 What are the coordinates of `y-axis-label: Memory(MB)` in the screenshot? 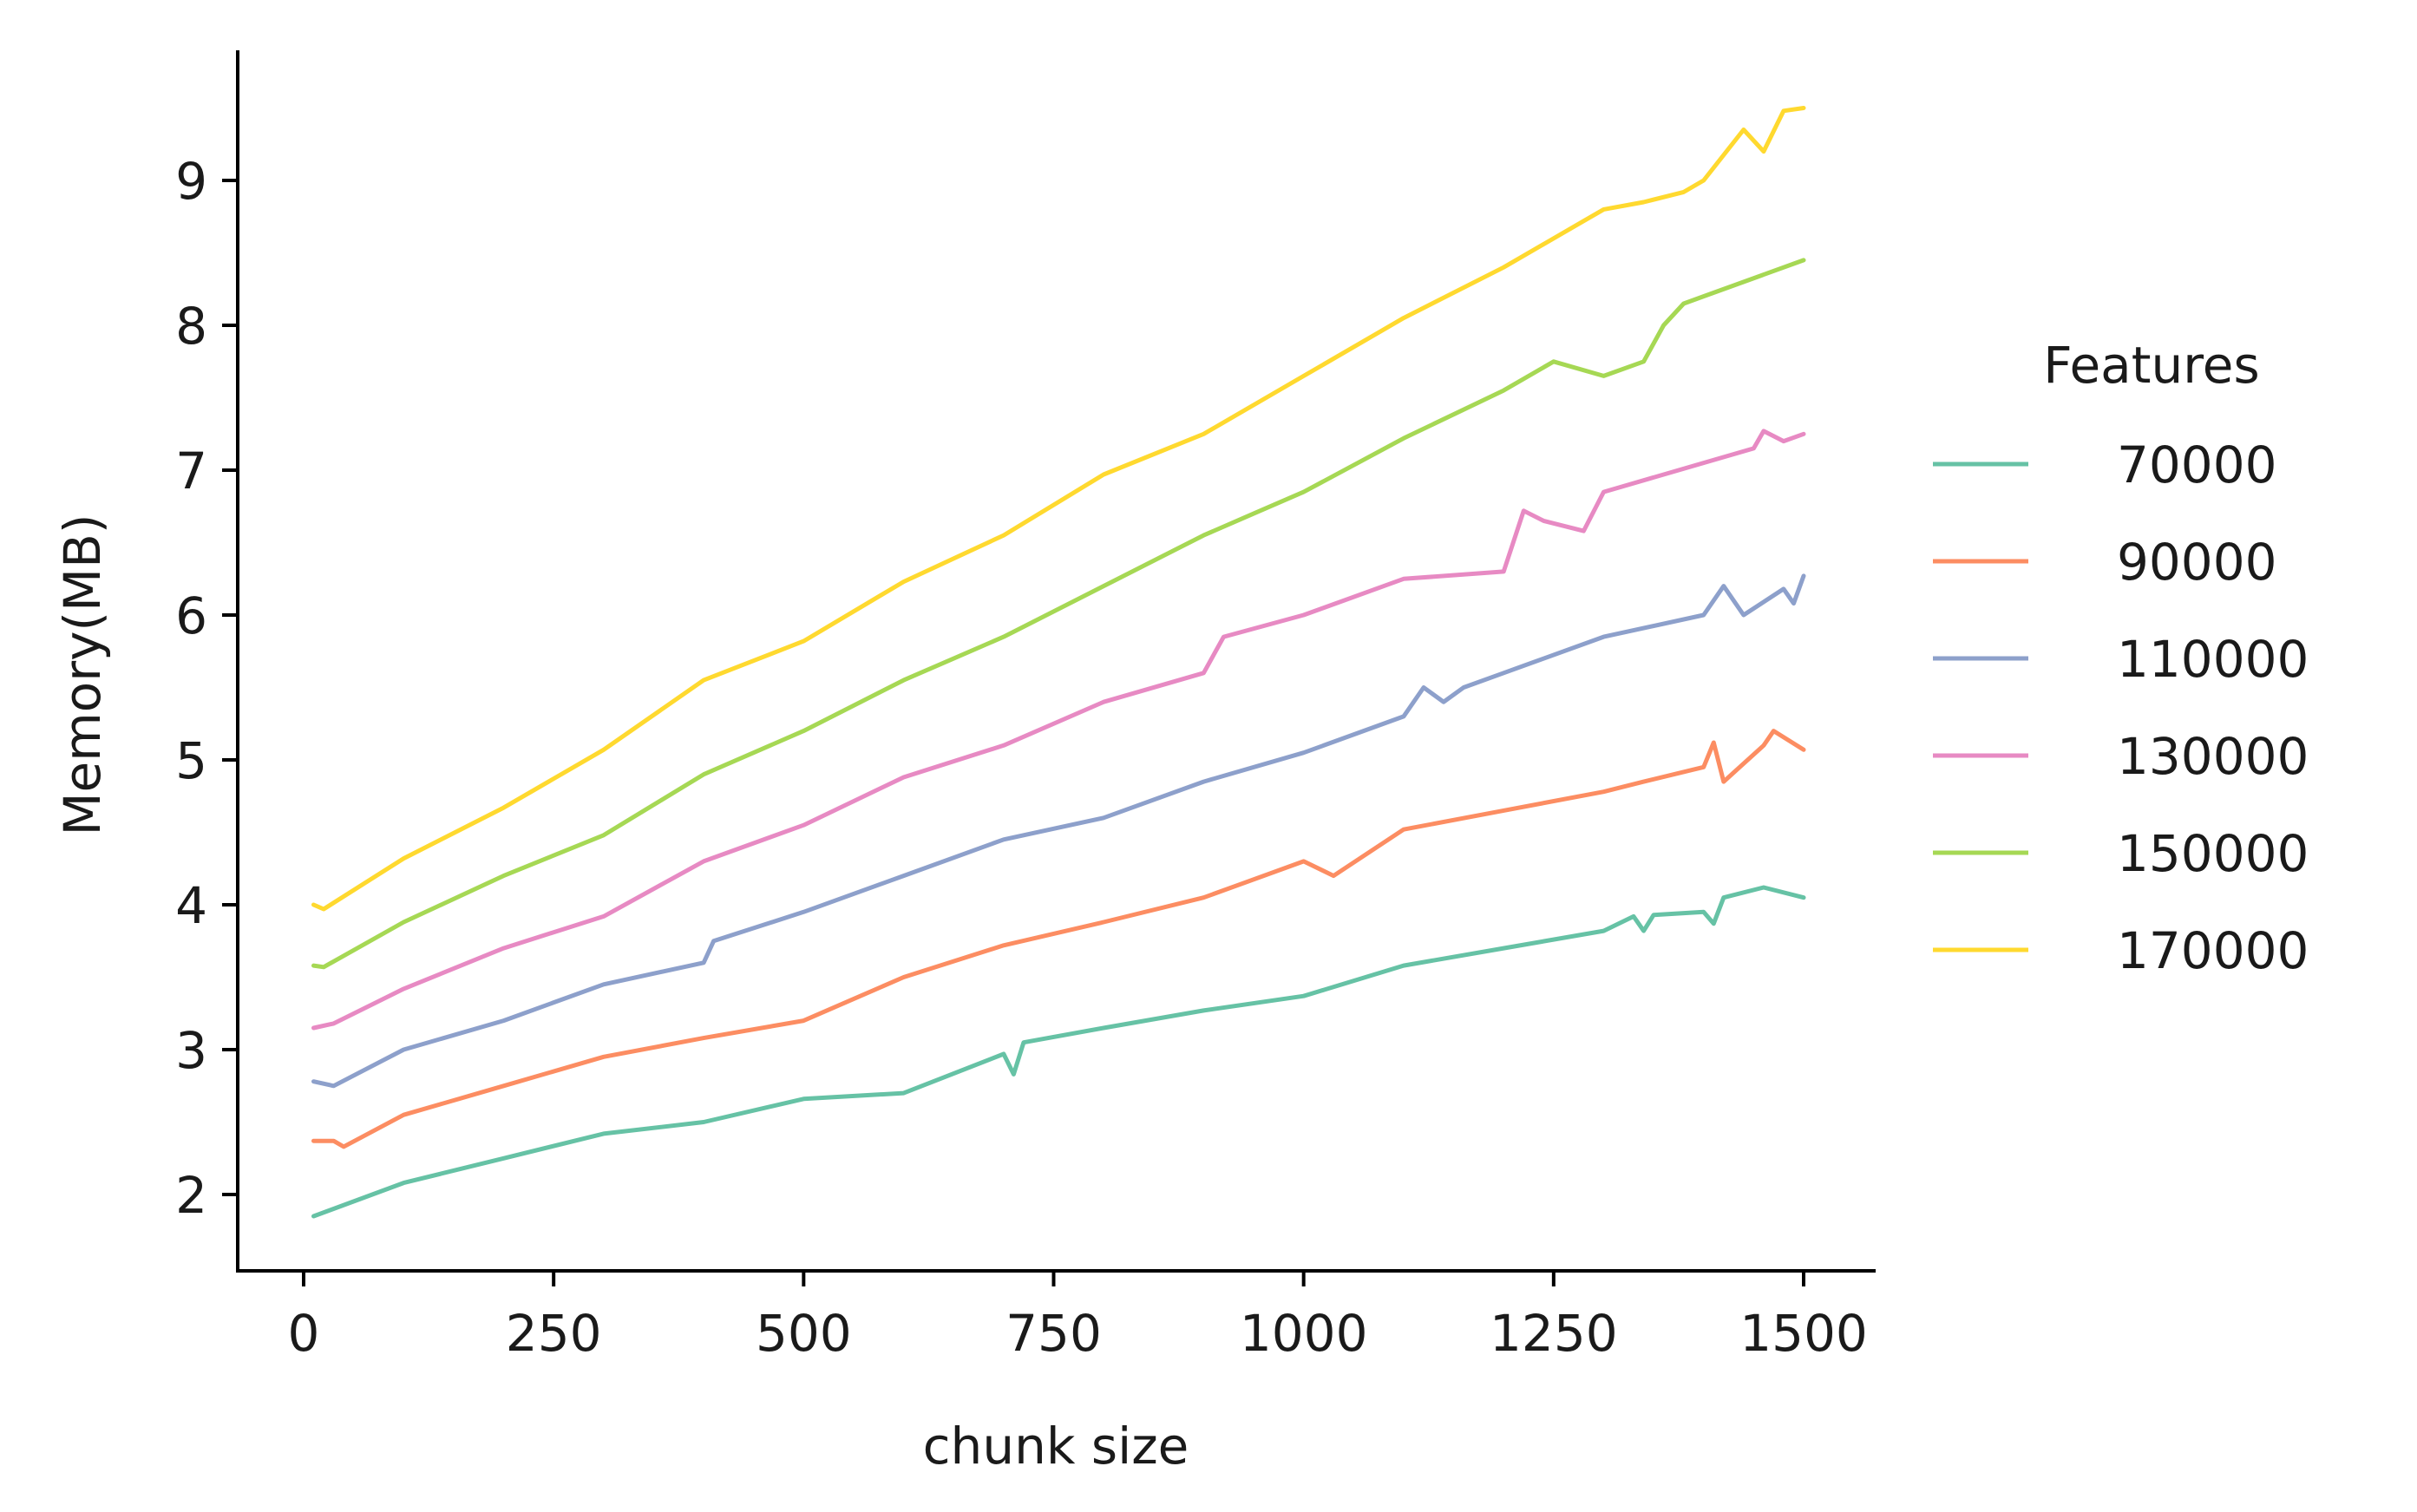 It's located at (82, 675).